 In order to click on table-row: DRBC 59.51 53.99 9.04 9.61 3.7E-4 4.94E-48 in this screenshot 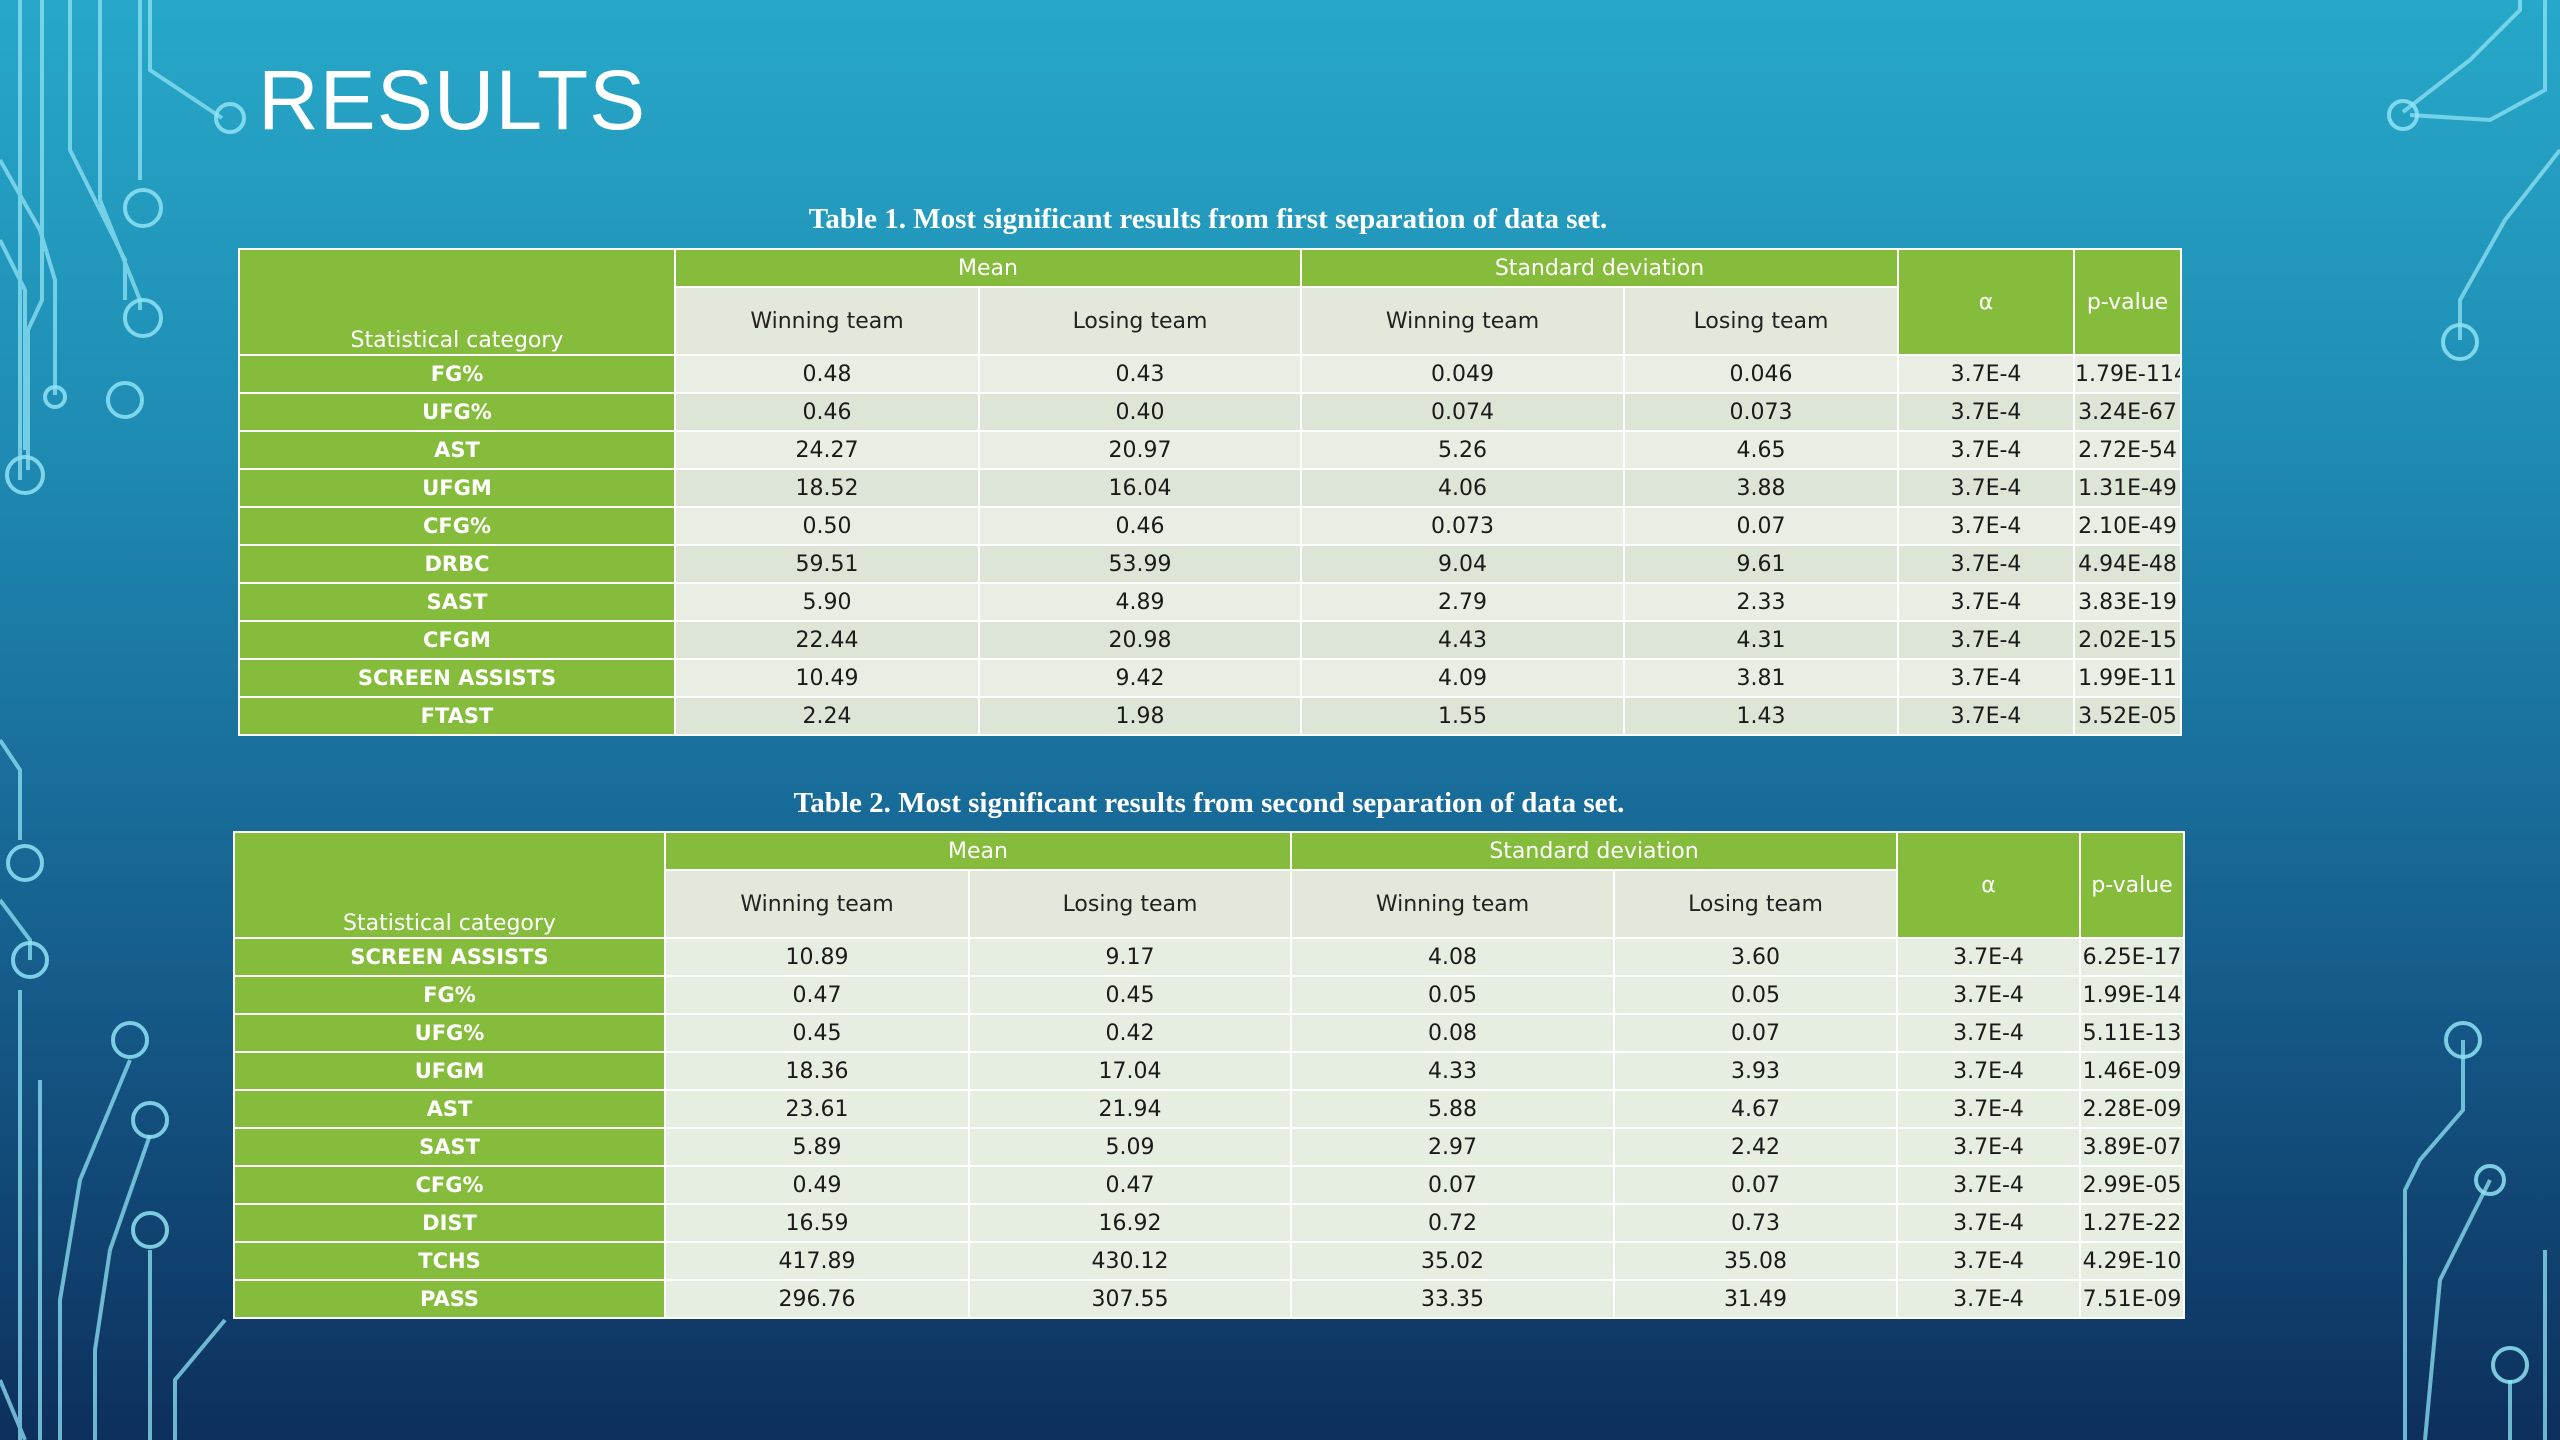, I will do `click(1210, 564)`.